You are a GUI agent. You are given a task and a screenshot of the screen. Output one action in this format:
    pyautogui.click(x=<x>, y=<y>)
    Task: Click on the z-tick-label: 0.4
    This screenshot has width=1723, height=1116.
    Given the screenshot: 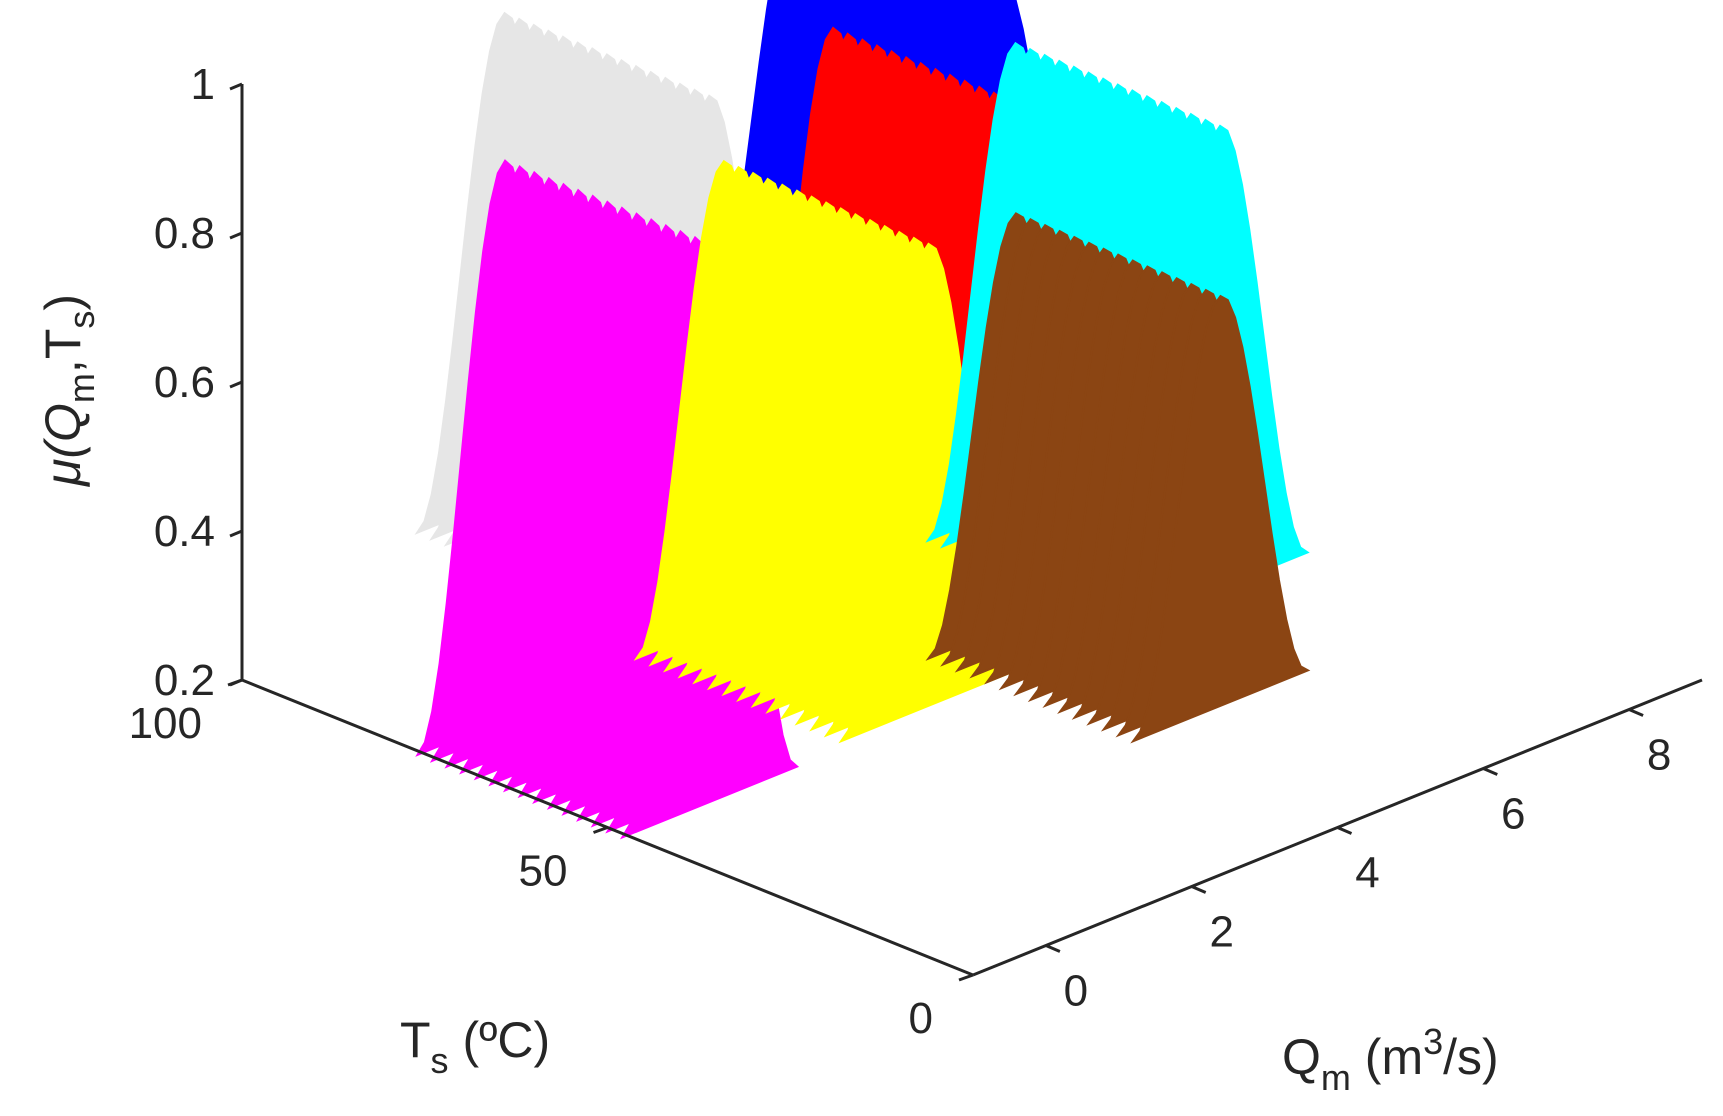 What is the action you would take?
    pyautogui.click(x=184, y=531)
    